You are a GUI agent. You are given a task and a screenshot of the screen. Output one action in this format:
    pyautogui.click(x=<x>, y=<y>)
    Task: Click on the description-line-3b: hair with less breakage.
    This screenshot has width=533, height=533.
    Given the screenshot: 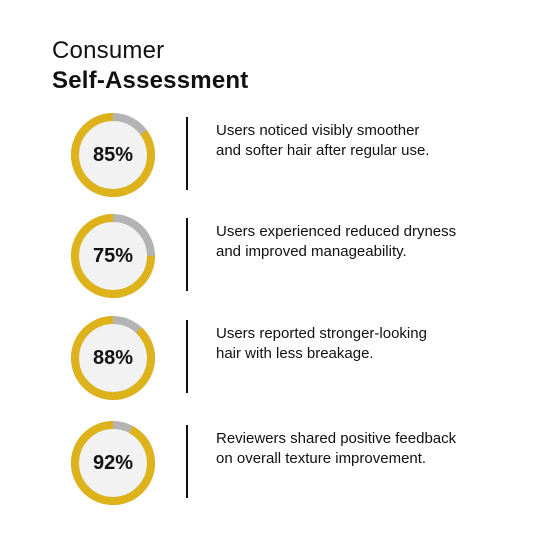 What is the action you would take?
    pyautogui.click(x=295, y=353)
    